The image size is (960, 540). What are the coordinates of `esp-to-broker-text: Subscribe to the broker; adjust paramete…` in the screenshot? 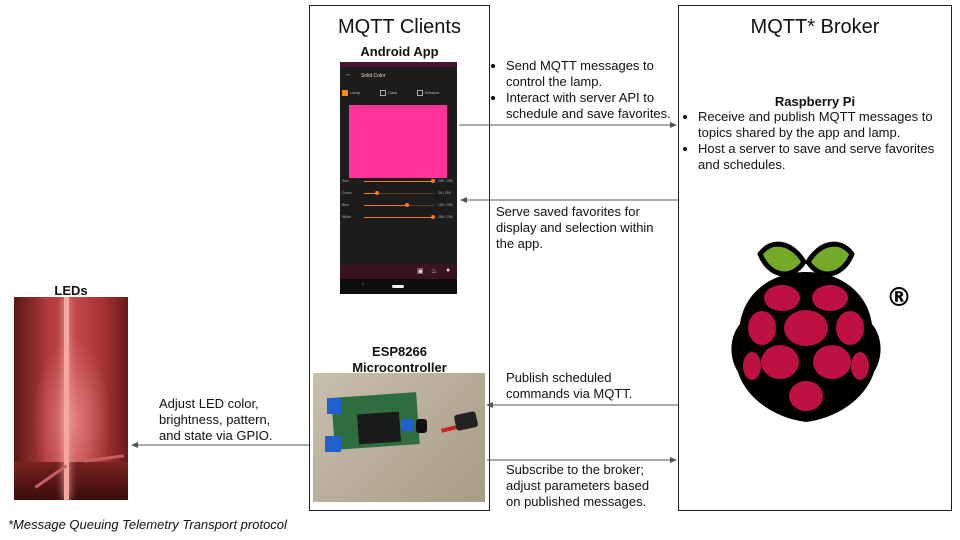 It's located at (578, 485).